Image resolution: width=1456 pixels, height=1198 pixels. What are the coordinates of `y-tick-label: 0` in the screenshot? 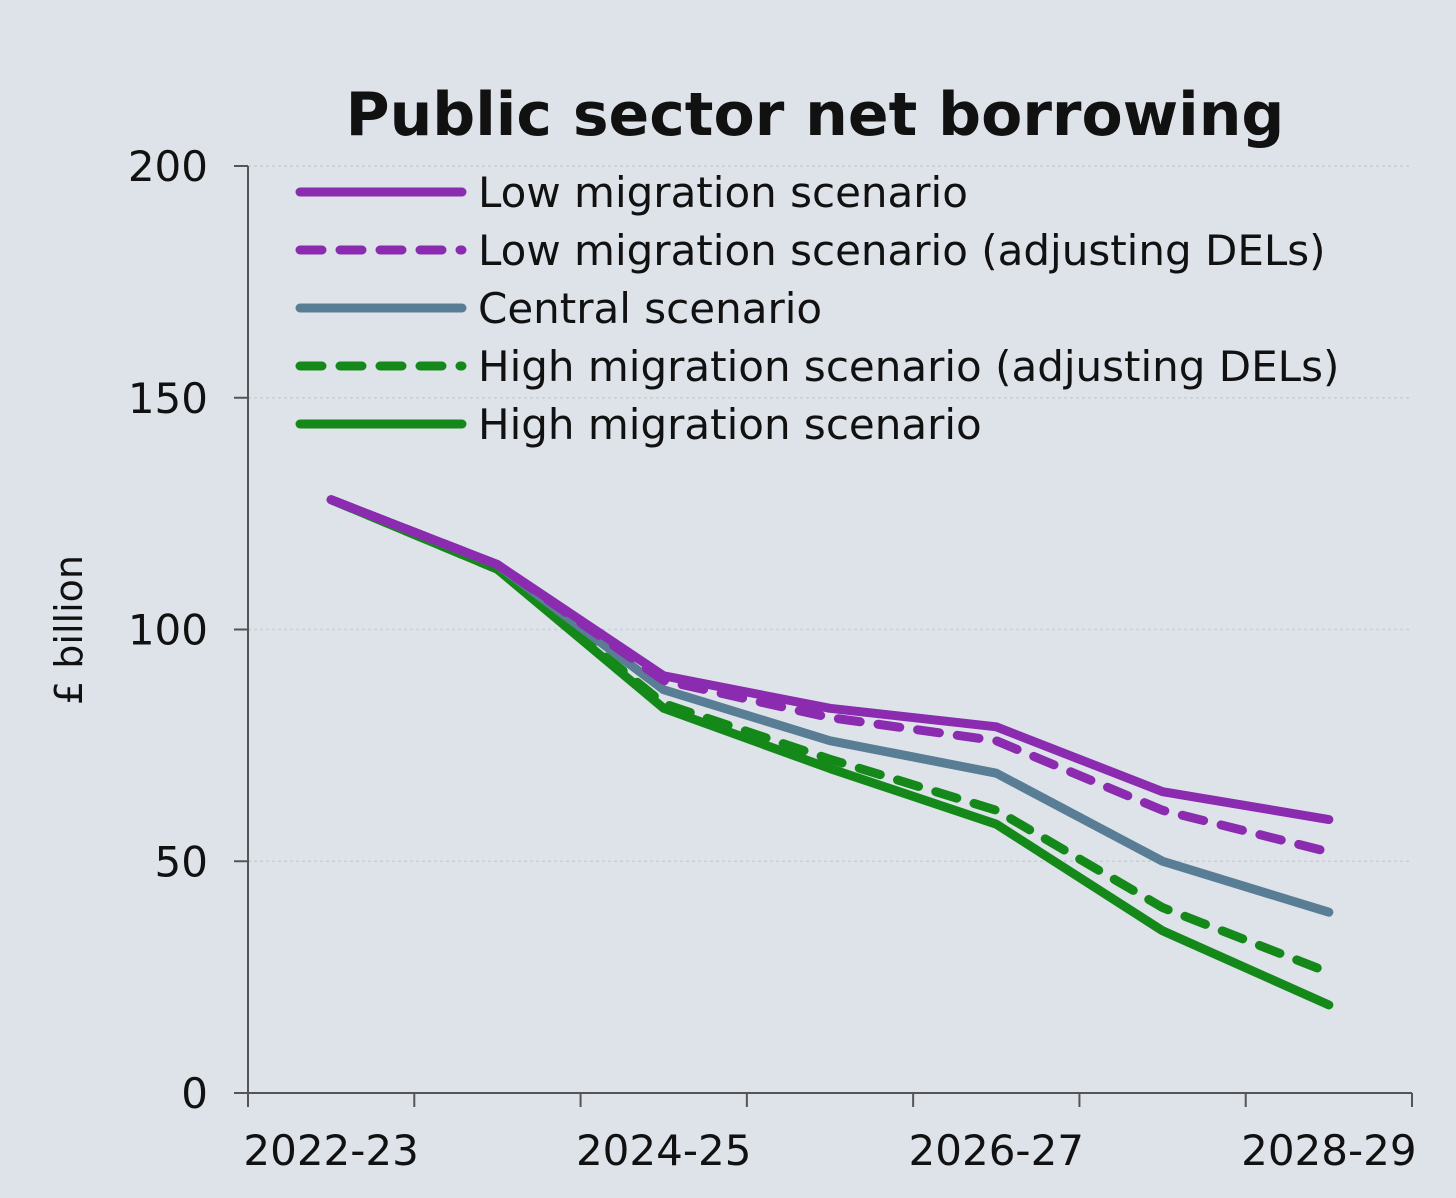 It's located at (194, 1093).